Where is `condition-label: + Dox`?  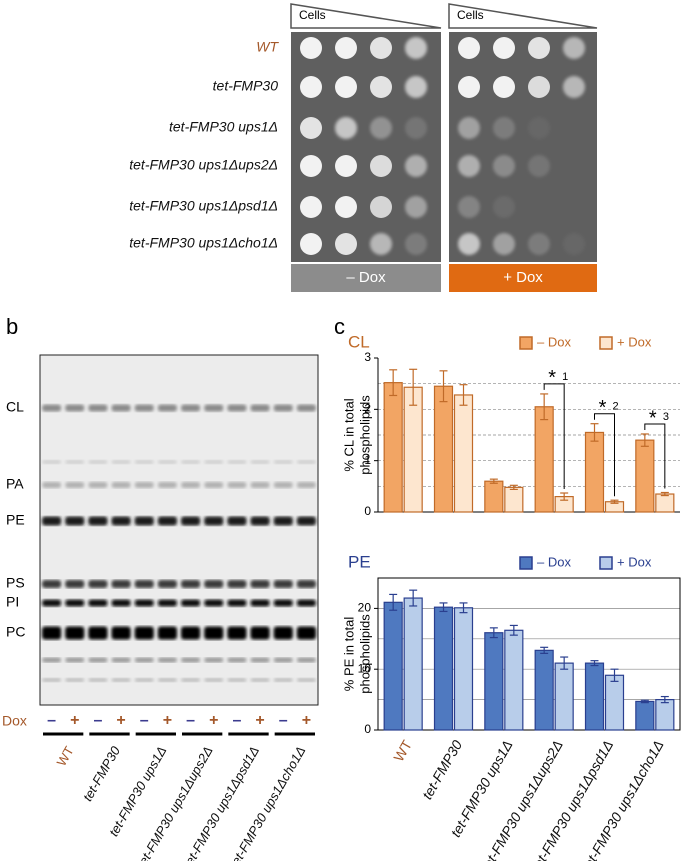
condition-label: + Dox is located at coordinates (523, 277).